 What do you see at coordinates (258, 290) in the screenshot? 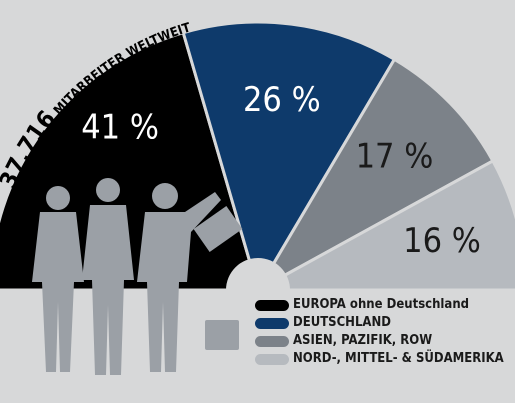
I see `center-hole` at bounding box center [258, 290].